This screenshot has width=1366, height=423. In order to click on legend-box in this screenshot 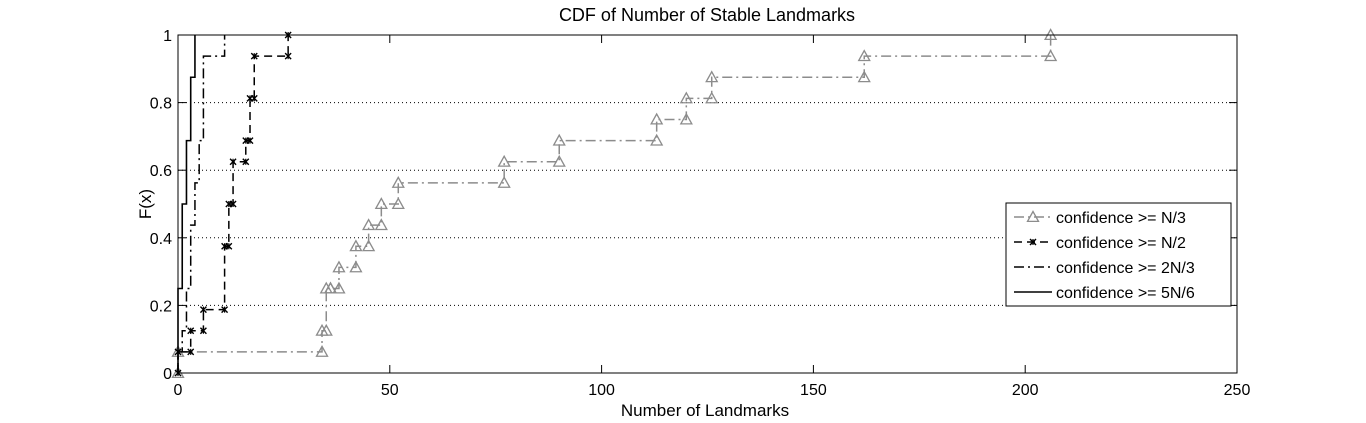, I will do `click(1118, 254)`.